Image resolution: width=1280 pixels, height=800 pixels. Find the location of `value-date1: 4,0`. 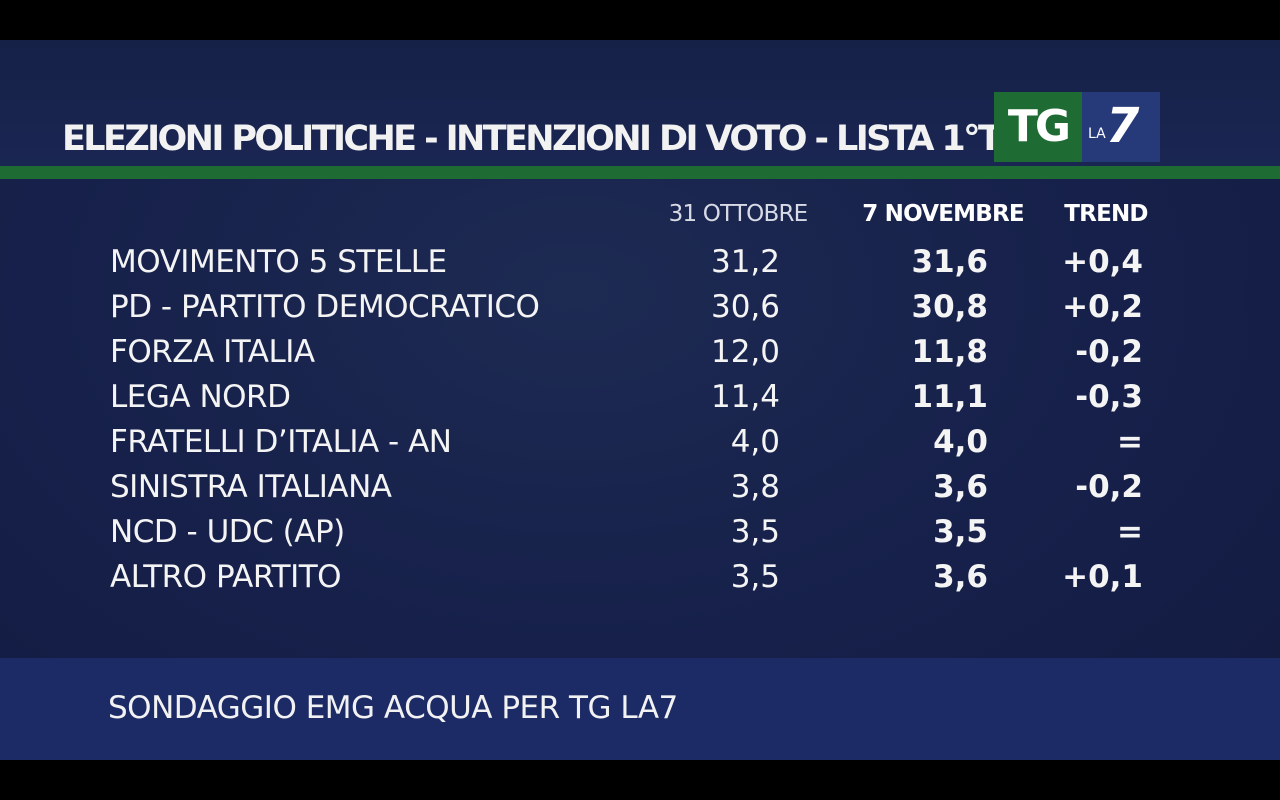

value-date1: 4,0 is located at coordinates (755, 442).